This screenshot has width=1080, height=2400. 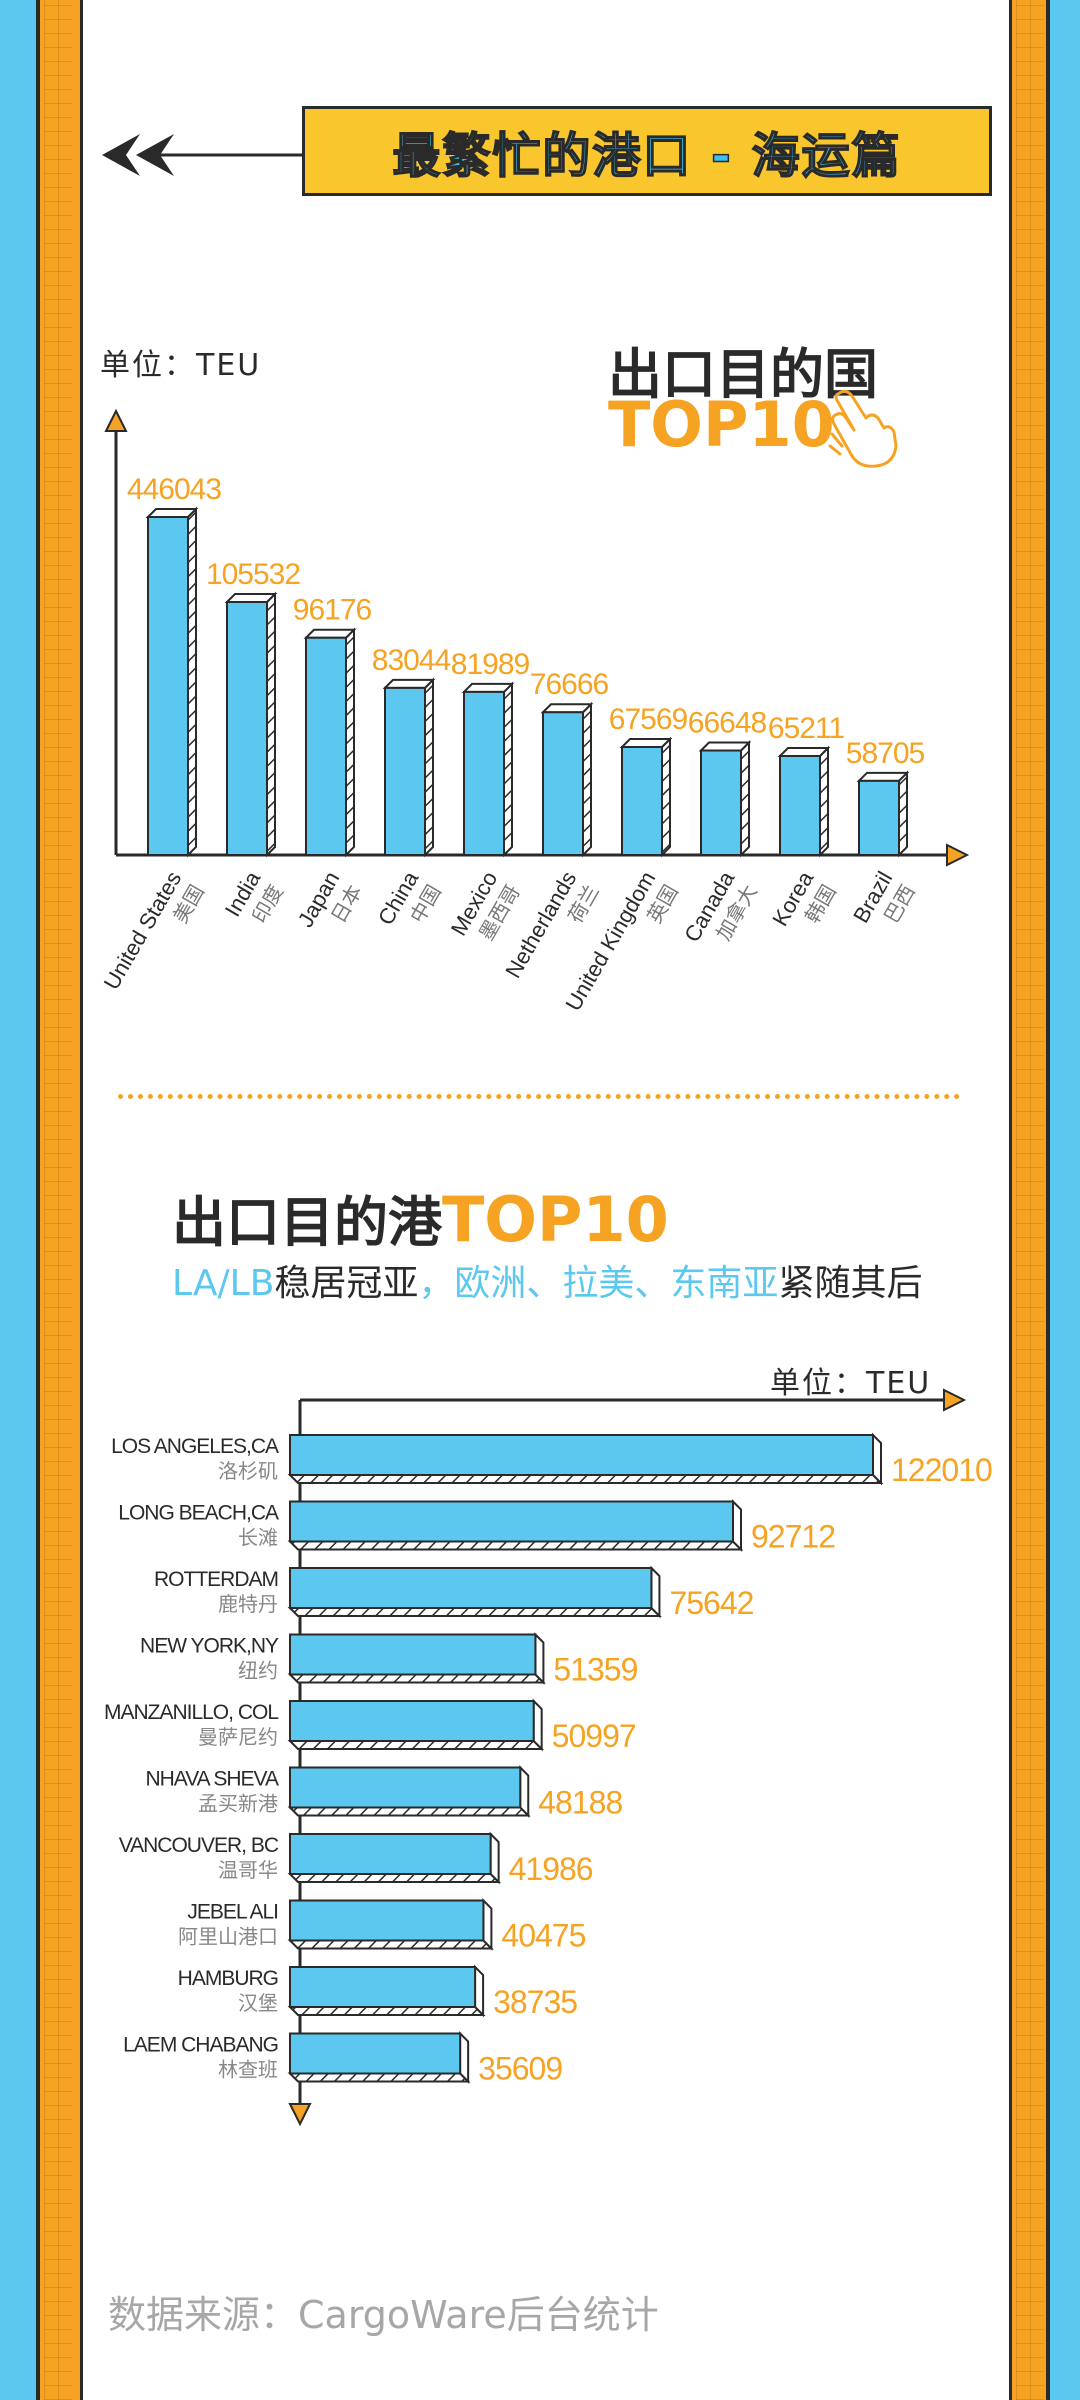 What do you see at coordinates (851, 1383) in the screenshot?
I see `chart2-unit-label: 单位：TEU` at bounding box center [851, 1383].